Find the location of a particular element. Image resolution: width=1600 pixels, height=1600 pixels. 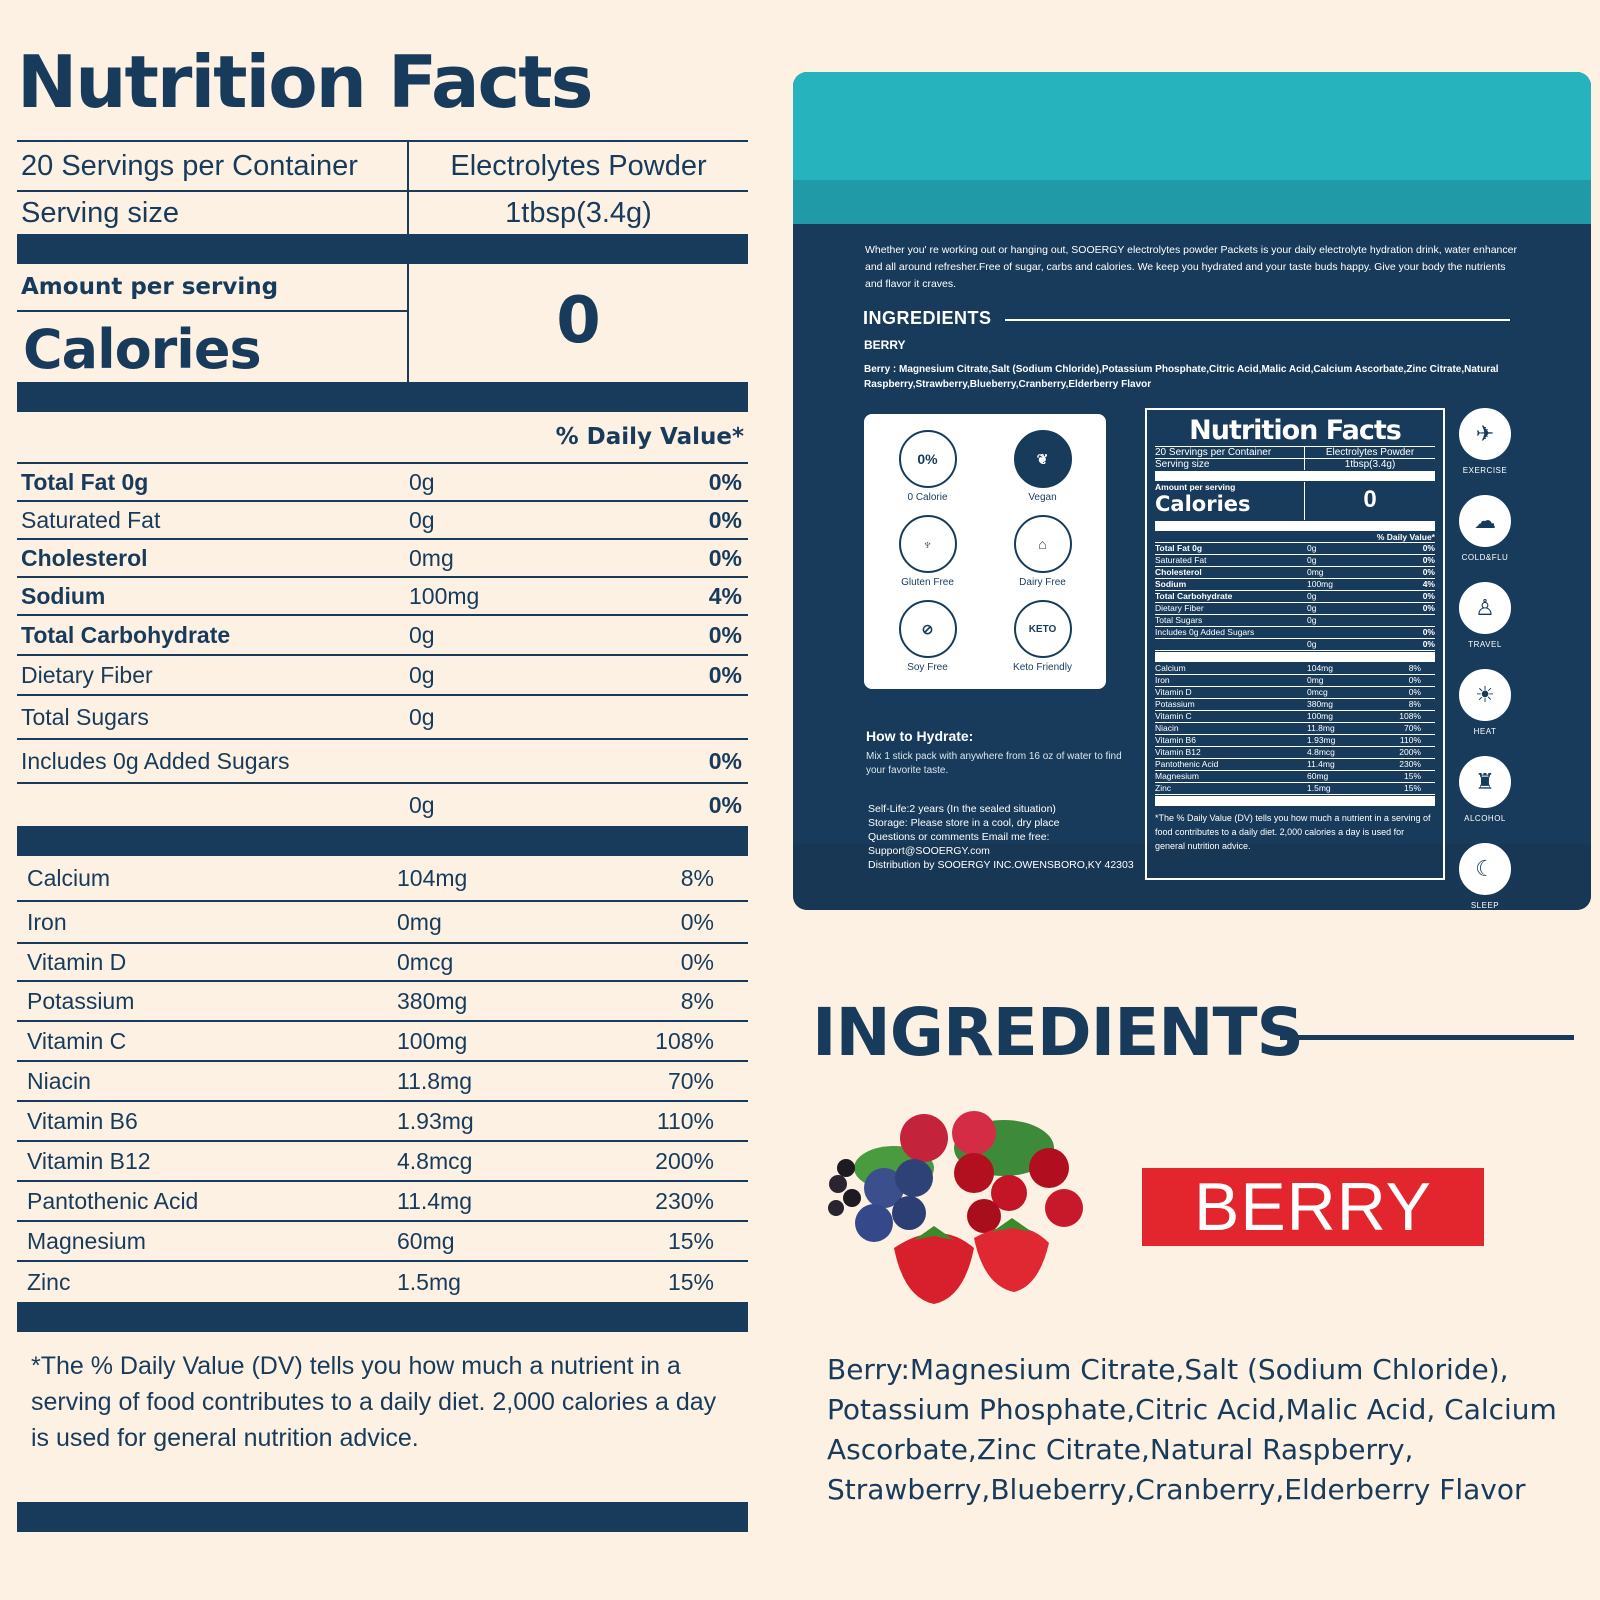

mini-nutrient-row: Cholesterol 0mg 0% is located at coordinates (1295, 573).